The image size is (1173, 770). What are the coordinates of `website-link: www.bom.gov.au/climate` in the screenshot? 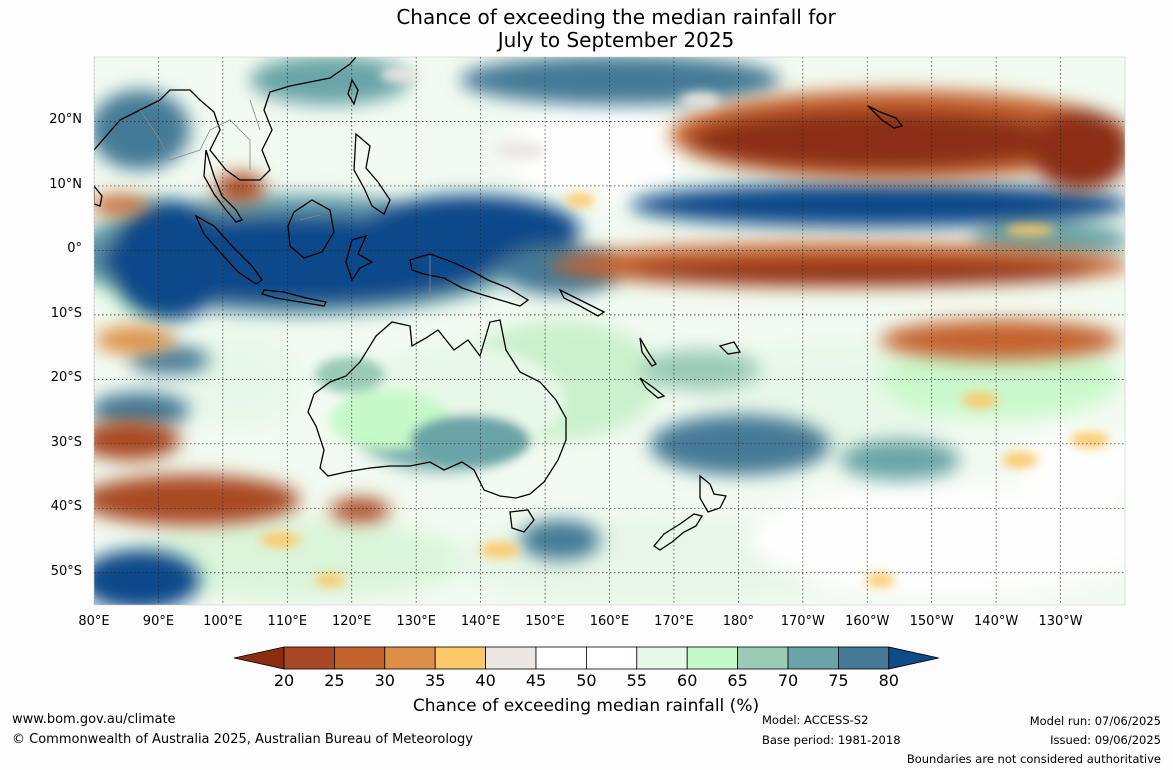 It's located at (94, 719).